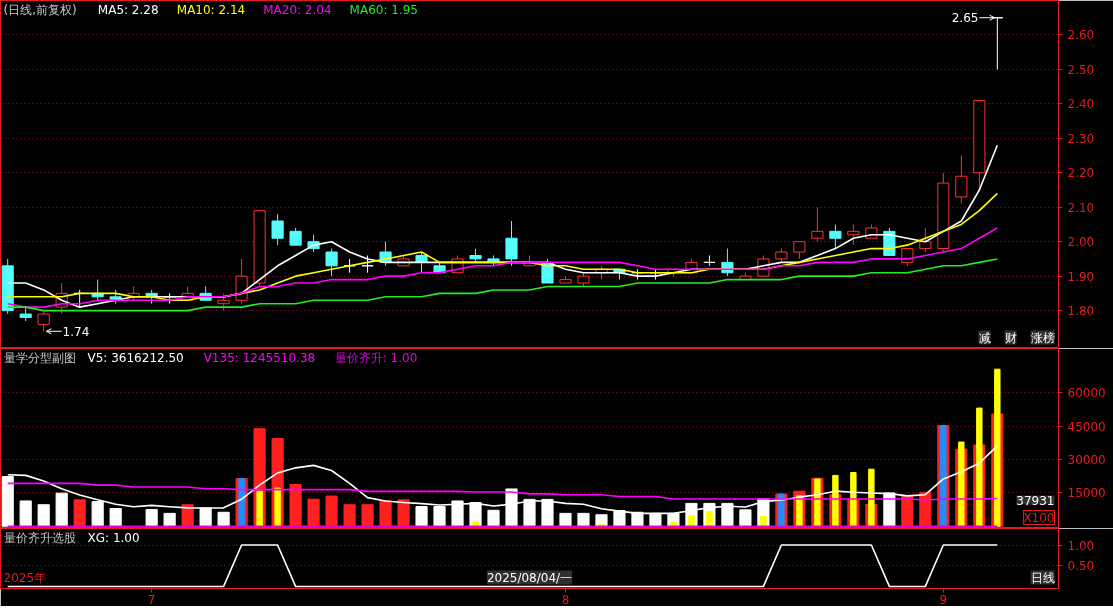 This screenshot has width=1113, height=615. Describe the element at coordinates (151, 599) in the screenshot. I see `x-tick-label: 7` at that location.